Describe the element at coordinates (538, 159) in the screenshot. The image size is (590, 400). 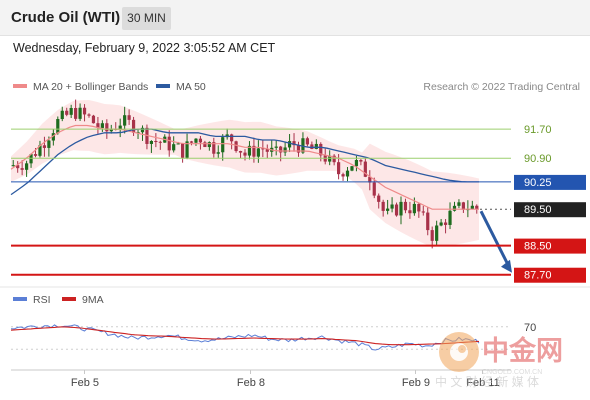
I see `level-label-90-90: 90.90` at that location.